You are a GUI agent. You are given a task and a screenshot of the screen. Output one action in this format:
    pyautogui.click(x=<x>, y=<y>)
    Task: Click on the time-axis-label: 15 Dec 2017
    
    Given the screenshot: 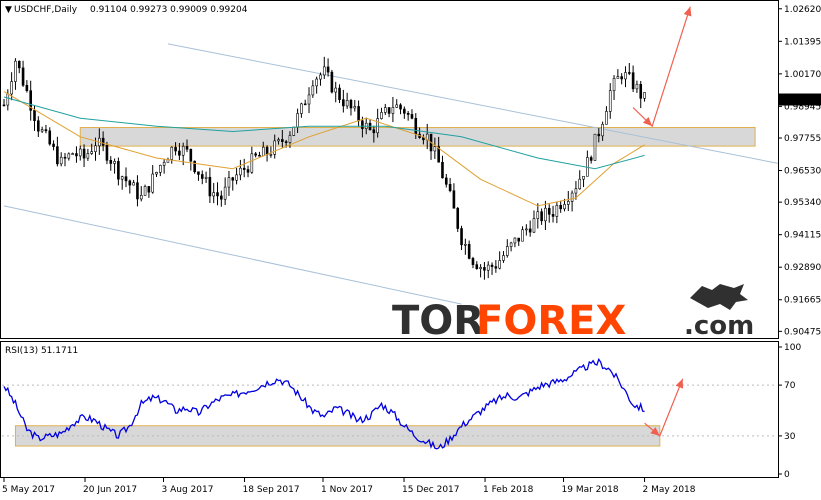 What is the action you would take?
    pyautogui.click(x=431, y=490)
    